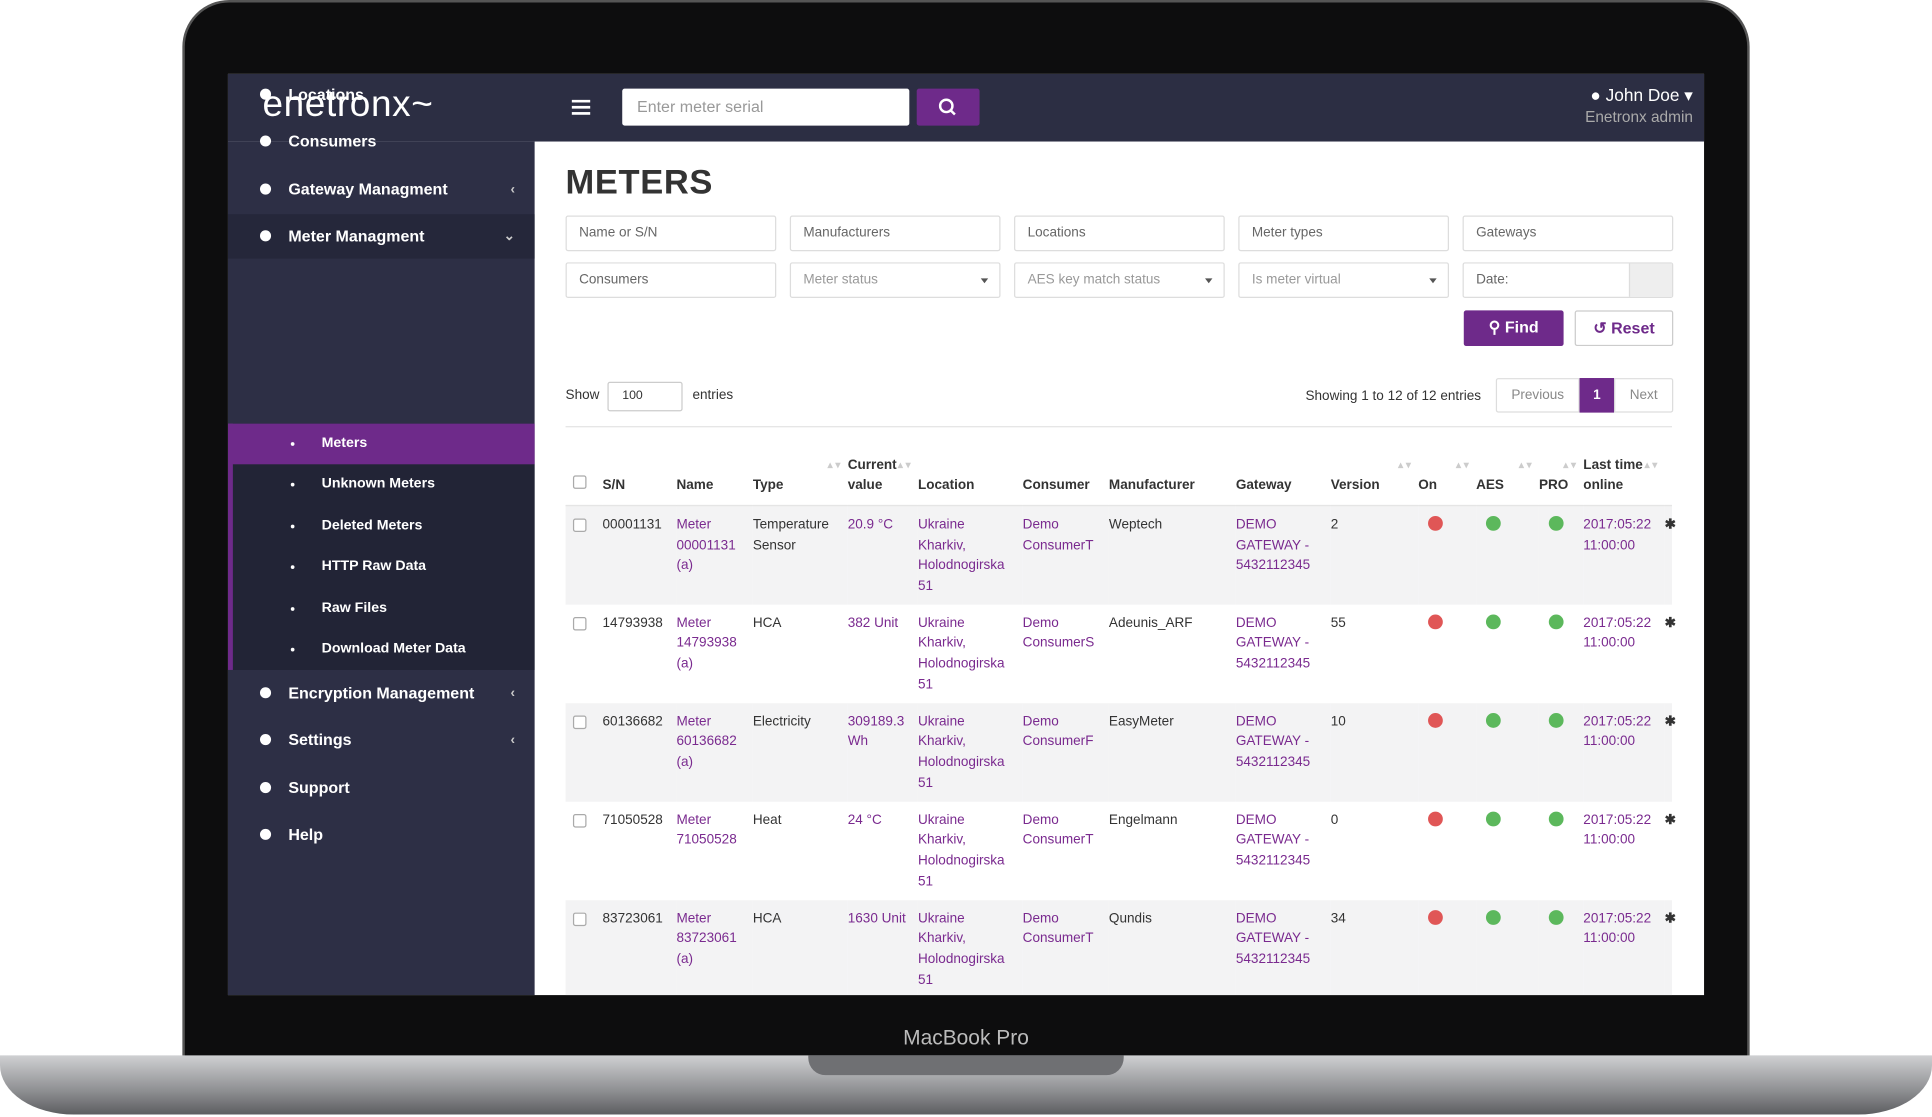  I want to click on prev-button: Previous, so click(1537, 395).